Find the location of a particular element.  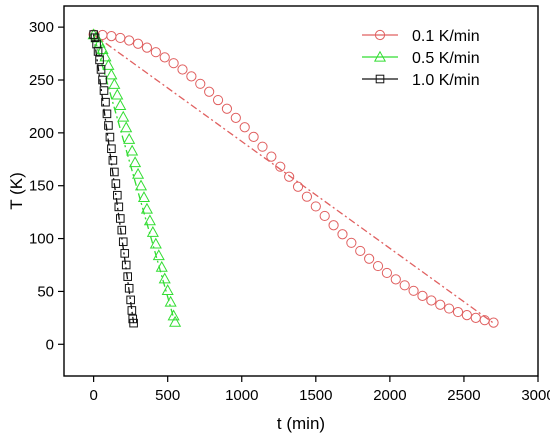

legend-label: 0.1 K/min is located at coordinates (446, 36).